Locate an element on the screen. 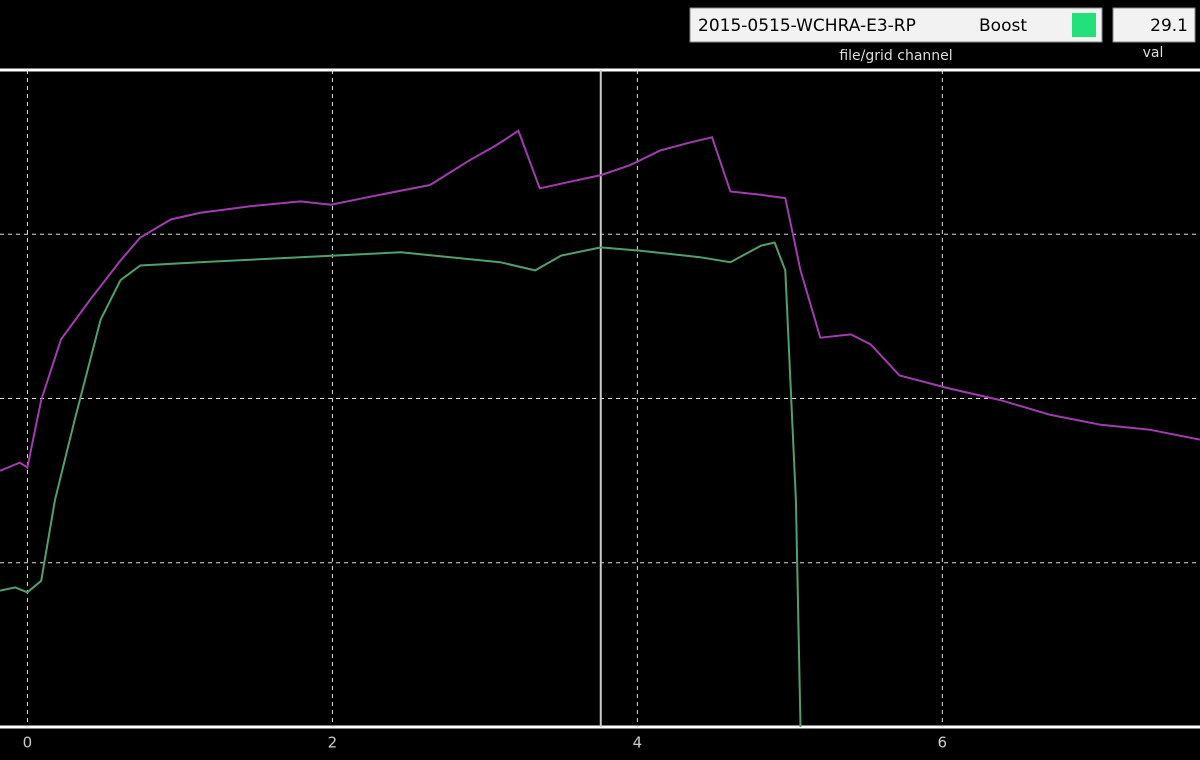 This screenshot has height=760, width=1200. x-tick-label: 4 is located at coordinates (638, 743).